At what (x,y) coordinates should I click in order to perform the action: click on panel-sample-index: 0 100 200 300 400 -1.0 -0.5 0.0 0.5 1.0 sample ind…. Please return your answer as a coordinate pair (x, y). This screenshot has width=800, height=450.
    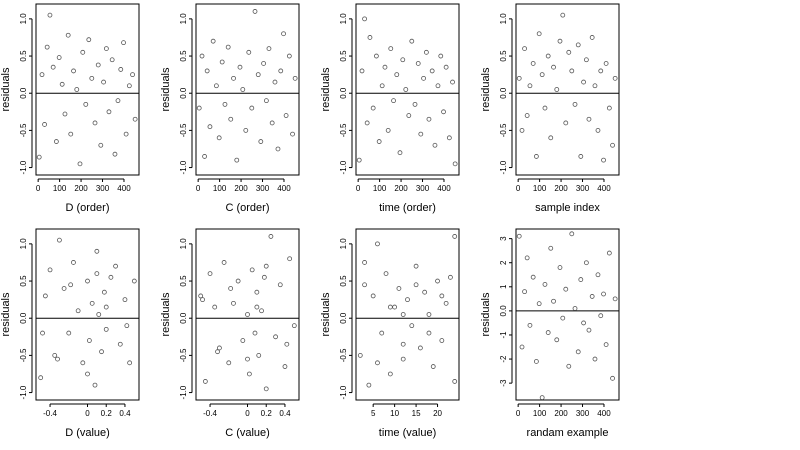
    Looking at the image, I should click on (550, 108).